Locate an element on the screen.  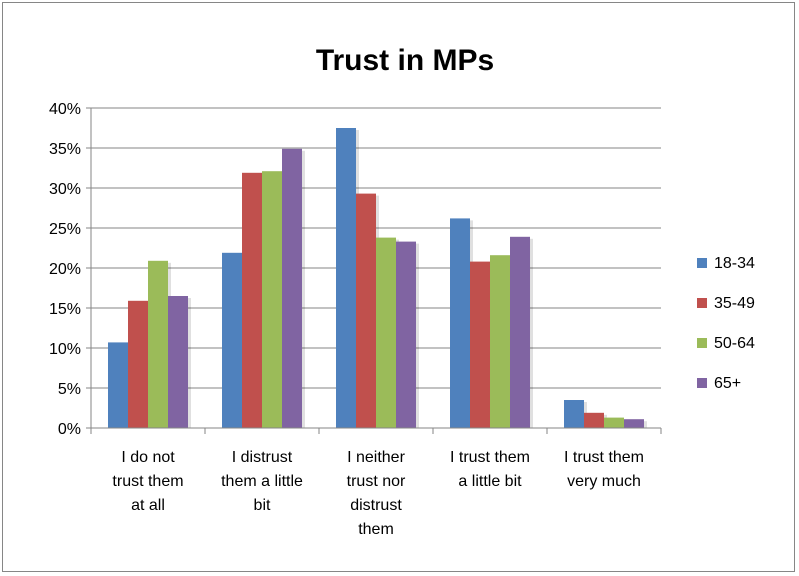
y-tick-label: 20% is located at coordinates (65, 269).